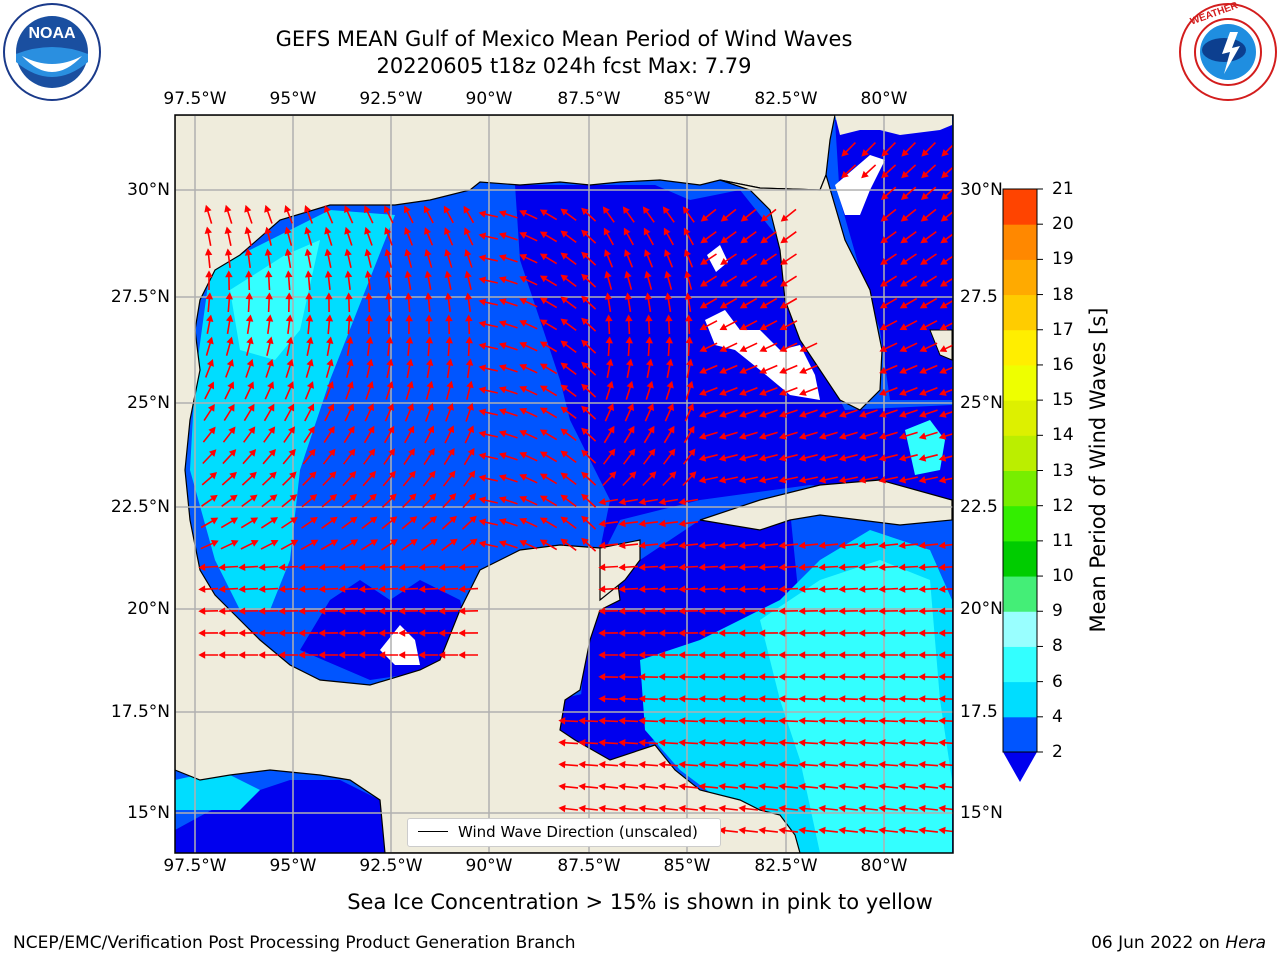 This screenshot has height=960, width=1280. Describe the element at coordinates (620, 570) in the screenshot. I see `land-yucatan` at that location.